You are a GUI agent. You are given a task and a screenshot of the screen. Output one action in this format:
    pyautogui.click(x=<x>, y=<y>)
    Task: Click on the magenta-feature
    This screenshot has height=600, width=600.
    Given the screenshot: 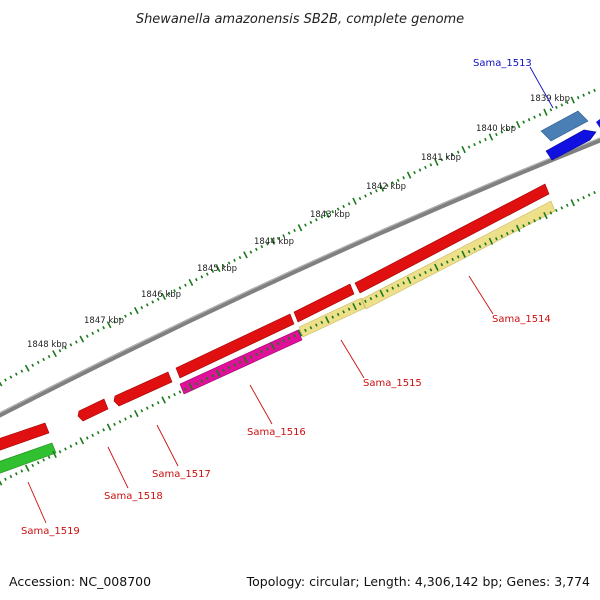 What is the action you would take?
    pyautogui.click(x=241, y=362)
    